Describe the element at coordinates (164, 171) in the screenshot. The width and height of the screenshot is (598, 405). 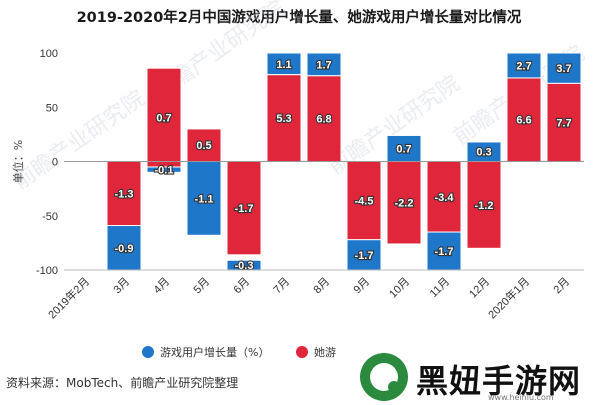
I see `data-label-game-users: -0.1` at that location.